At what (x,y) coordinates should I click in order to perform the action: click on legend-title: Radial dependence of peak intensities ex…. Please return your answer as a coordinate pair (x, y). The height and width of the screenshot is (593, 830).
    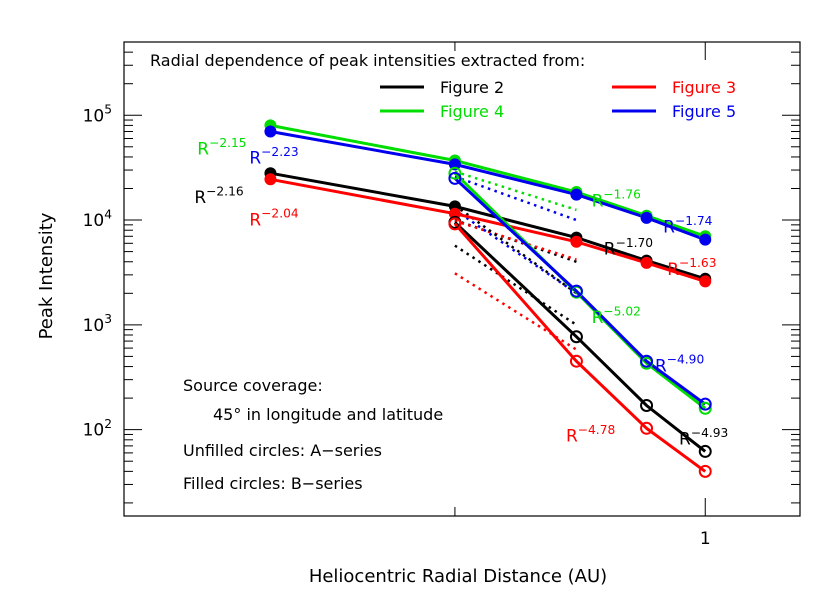
    Looking at the image, I should click on (367, 60).